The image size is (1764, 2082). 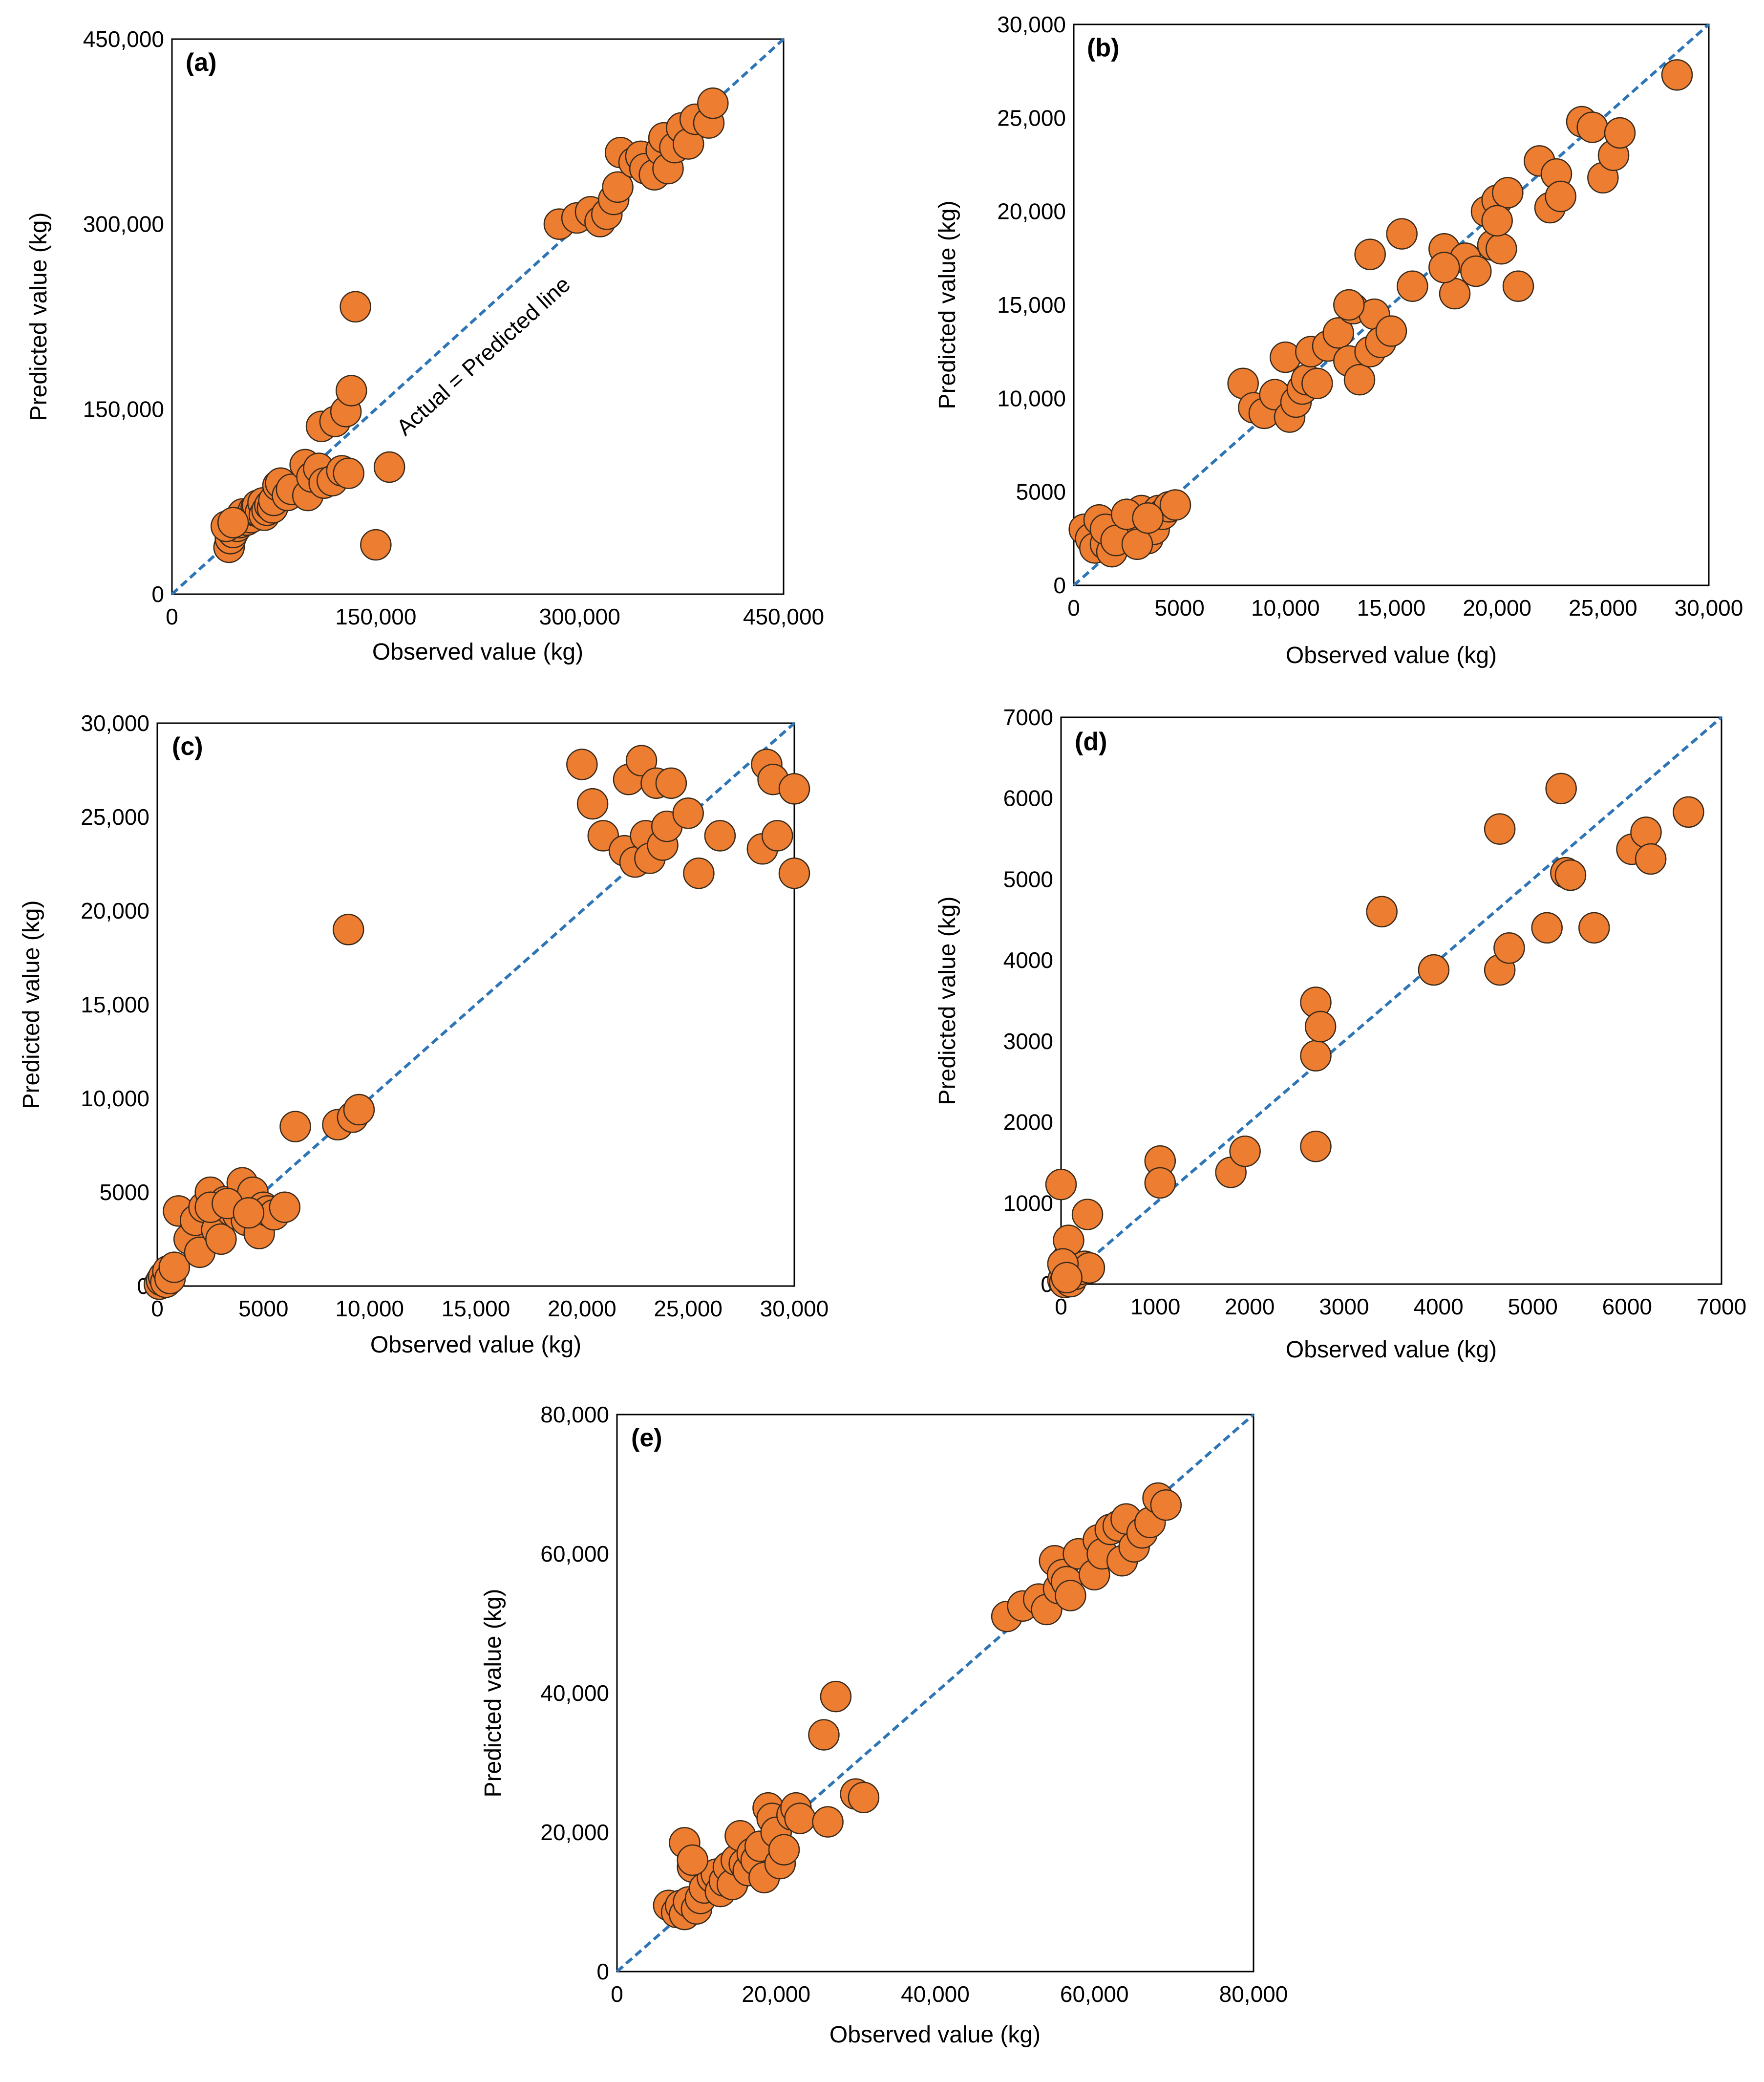 I want to click on x-tick-label: 60,000, so click(x=1094, y=1994).